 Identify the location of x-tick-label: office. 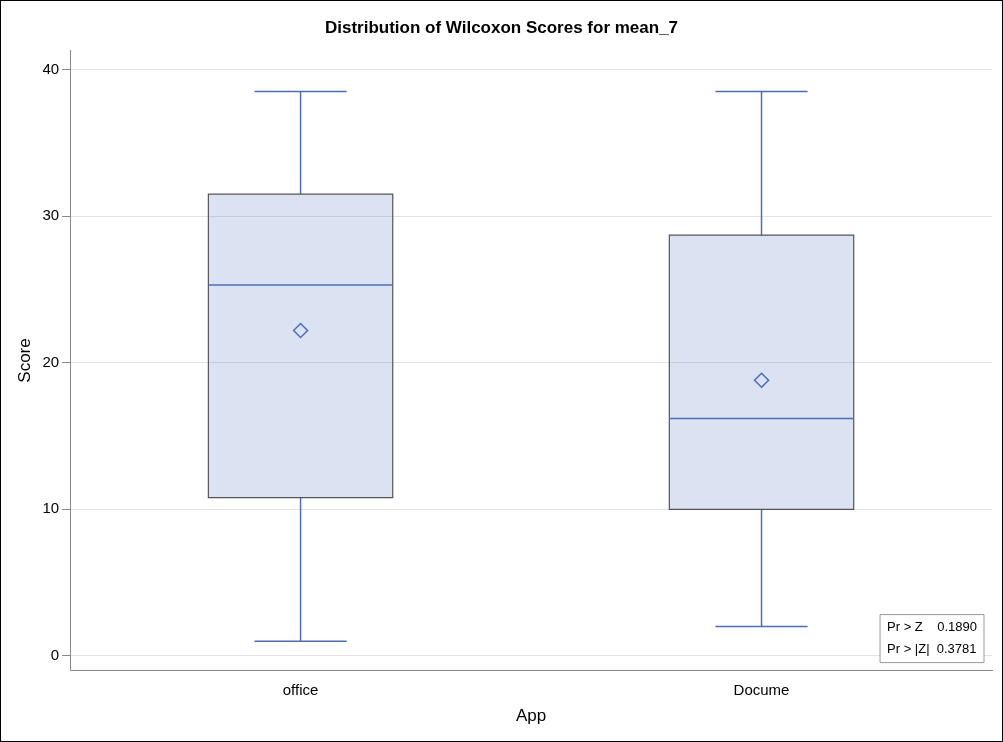
(300, 689).